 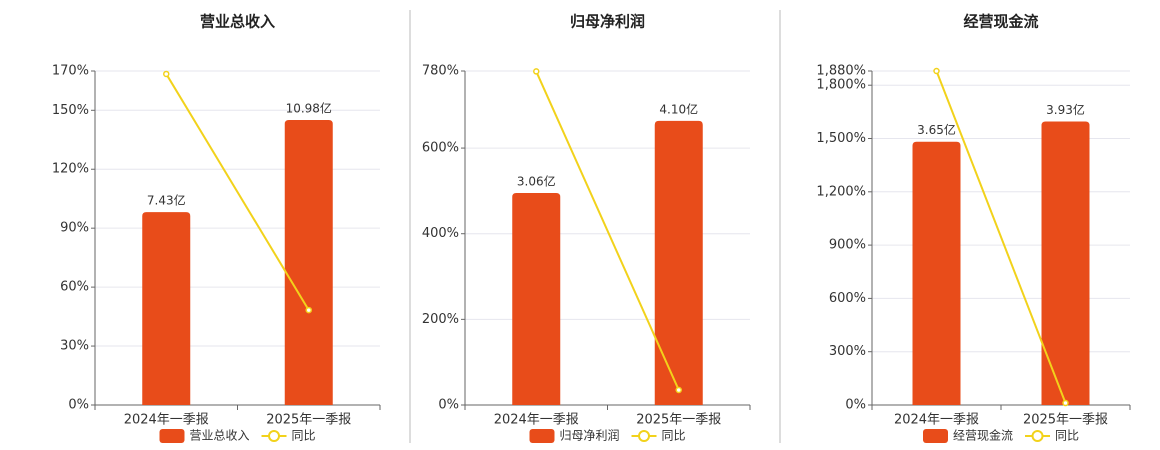 I want to click on y-tick-label: 120%, so click(x=70, y=169).